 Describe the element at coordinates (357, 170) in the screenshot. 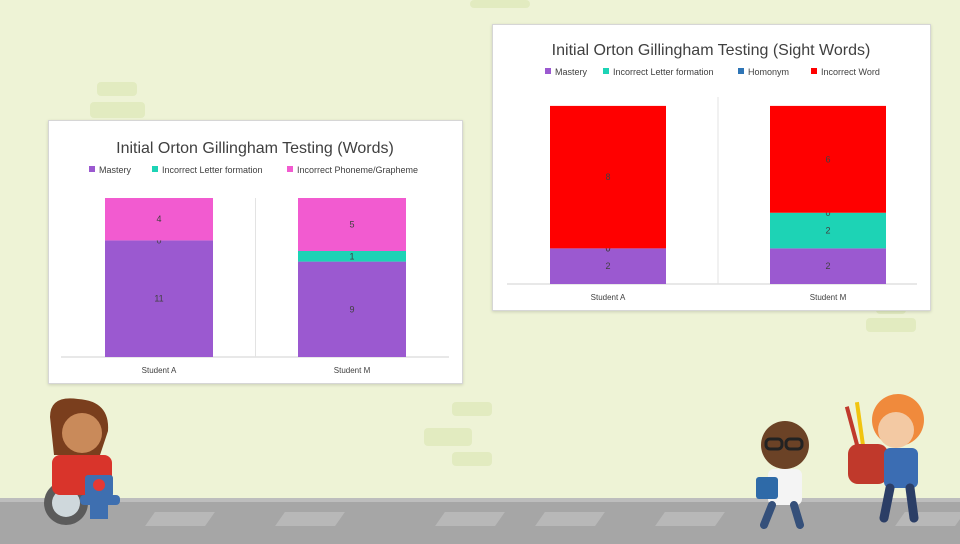

I see `legend-label: Incorrect Phoneme/Grapheme` at that location.